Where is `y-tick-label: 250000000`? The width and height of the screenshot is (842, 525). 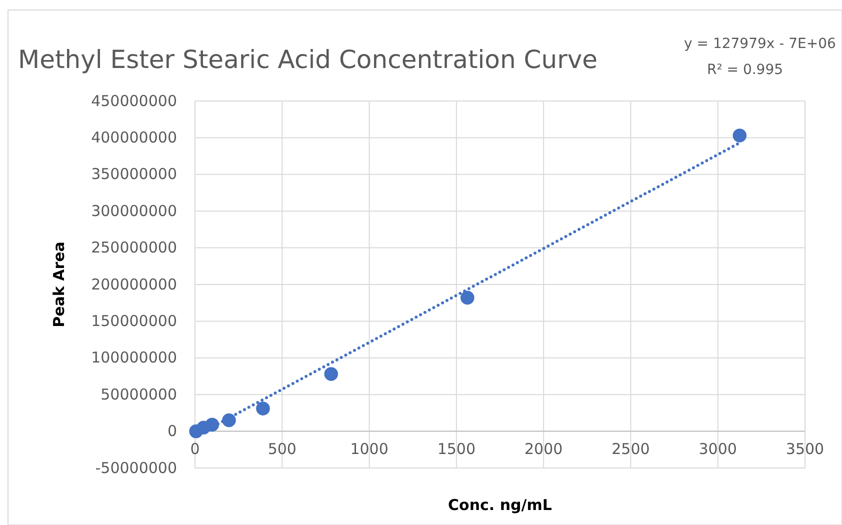
y-tick-label: 250000000 is located at coordinates (134, 247).